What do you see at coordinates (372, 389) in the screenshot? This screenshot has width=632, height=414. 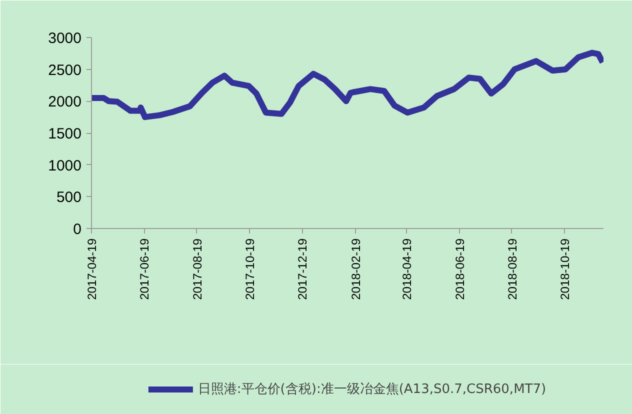 I see `legend-label: 日照港:平仓价(含税):准一级冶金焦(A13,S0.7,CSR60,MT7)` at bounding box center [372, 389].